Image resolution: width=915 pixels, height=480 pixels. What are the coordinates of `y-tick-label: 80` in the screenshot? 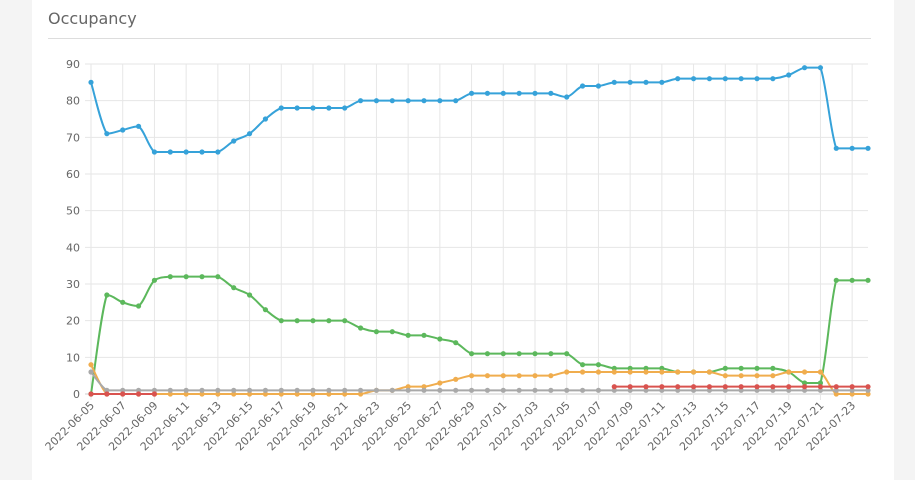 It's located at (73, 101).